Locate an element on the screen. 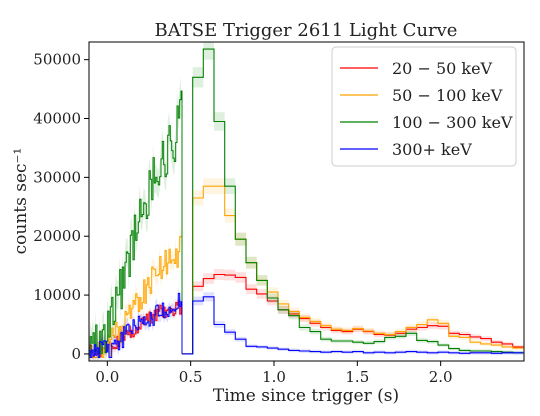 This screenshot has height=416, width=540. series-2-hires-band is located at coordinates (135, 218).